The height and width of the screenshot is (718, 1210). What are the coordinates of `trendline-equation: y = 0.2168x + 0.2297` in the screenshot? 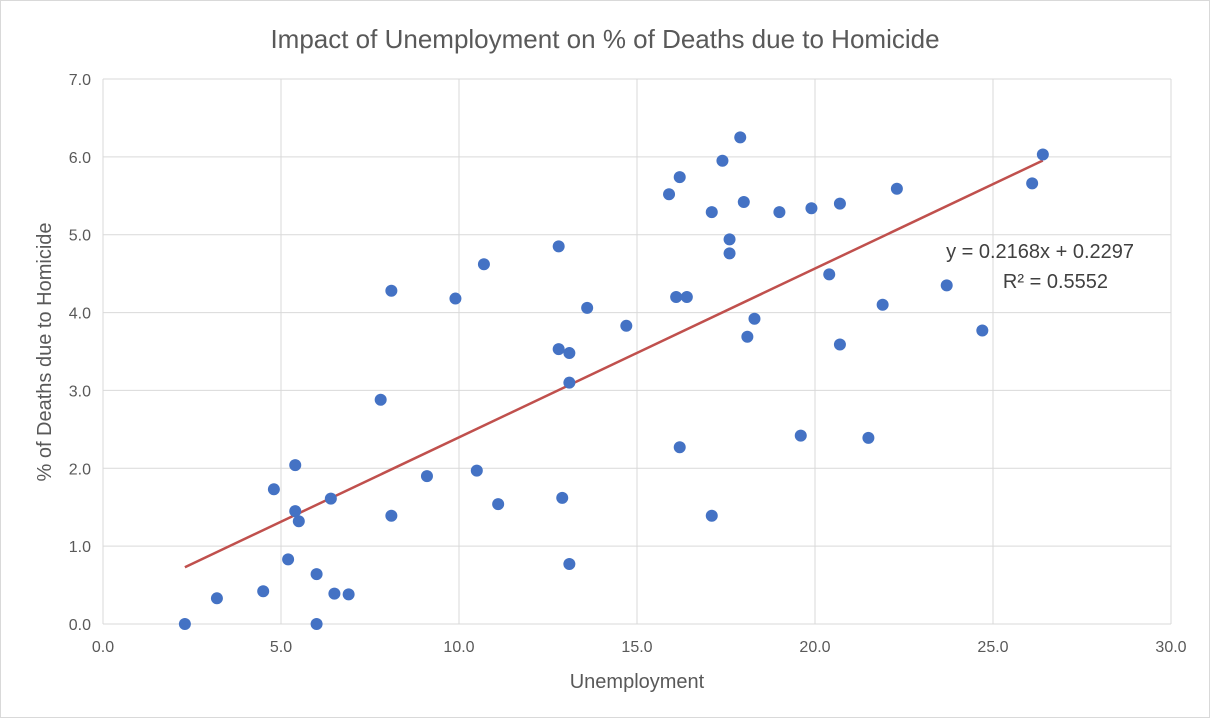 It's located at (1040, 252).